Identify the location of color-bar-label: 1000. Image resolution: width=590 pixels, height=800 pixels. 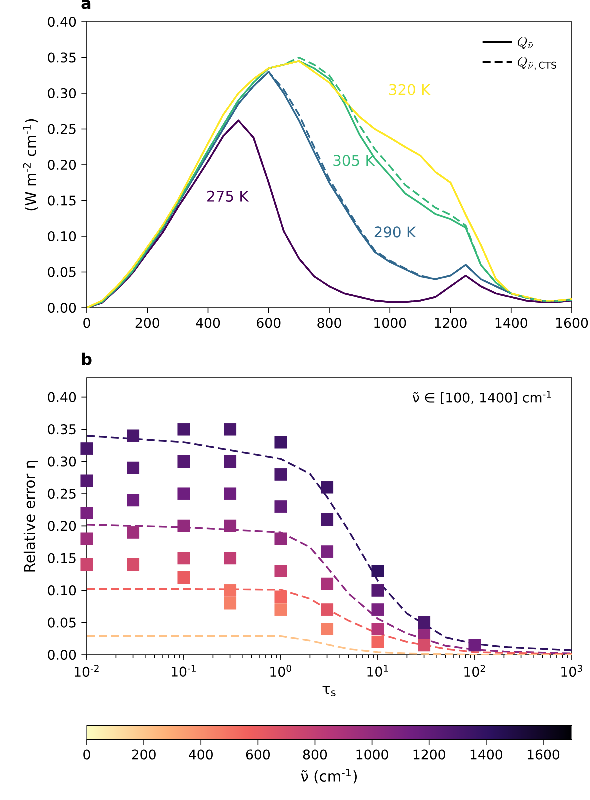
(372, 755).